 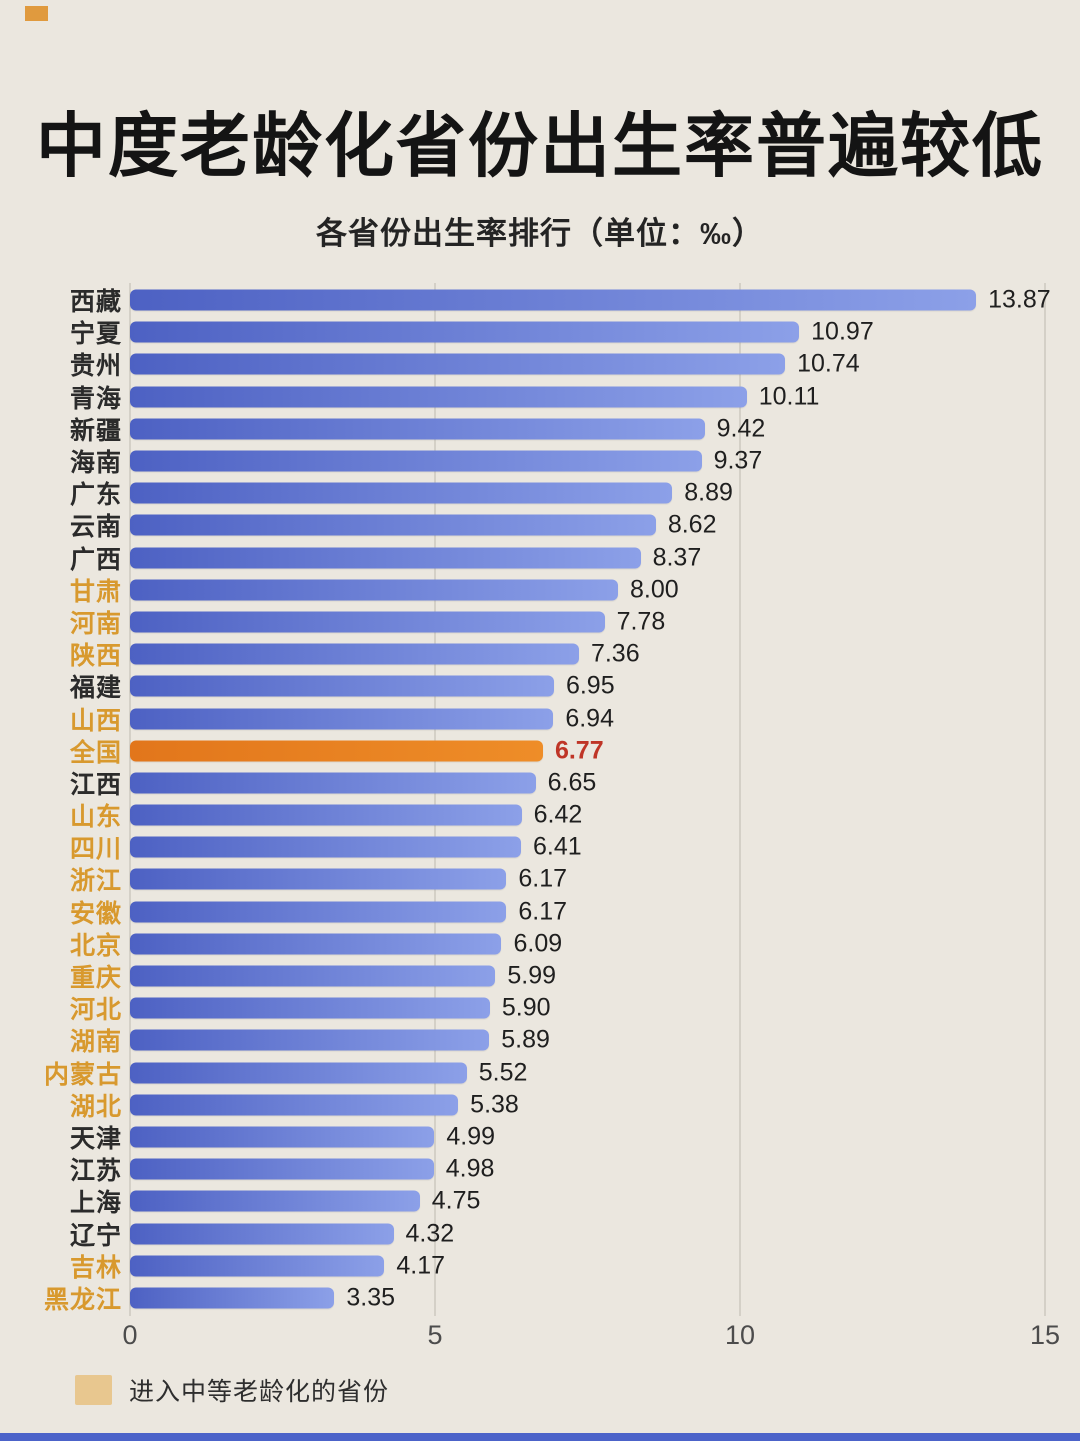 I want to click on bar-track: 8.00, so click(x=587, y=590).